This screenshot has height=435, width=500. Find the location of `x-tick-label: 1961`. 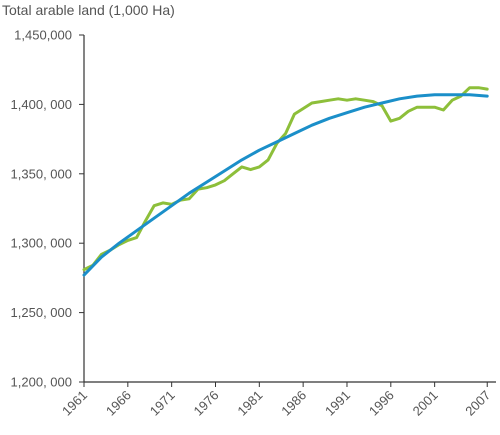

x-tick-label: 1961 is located at coordinates (74, 403).